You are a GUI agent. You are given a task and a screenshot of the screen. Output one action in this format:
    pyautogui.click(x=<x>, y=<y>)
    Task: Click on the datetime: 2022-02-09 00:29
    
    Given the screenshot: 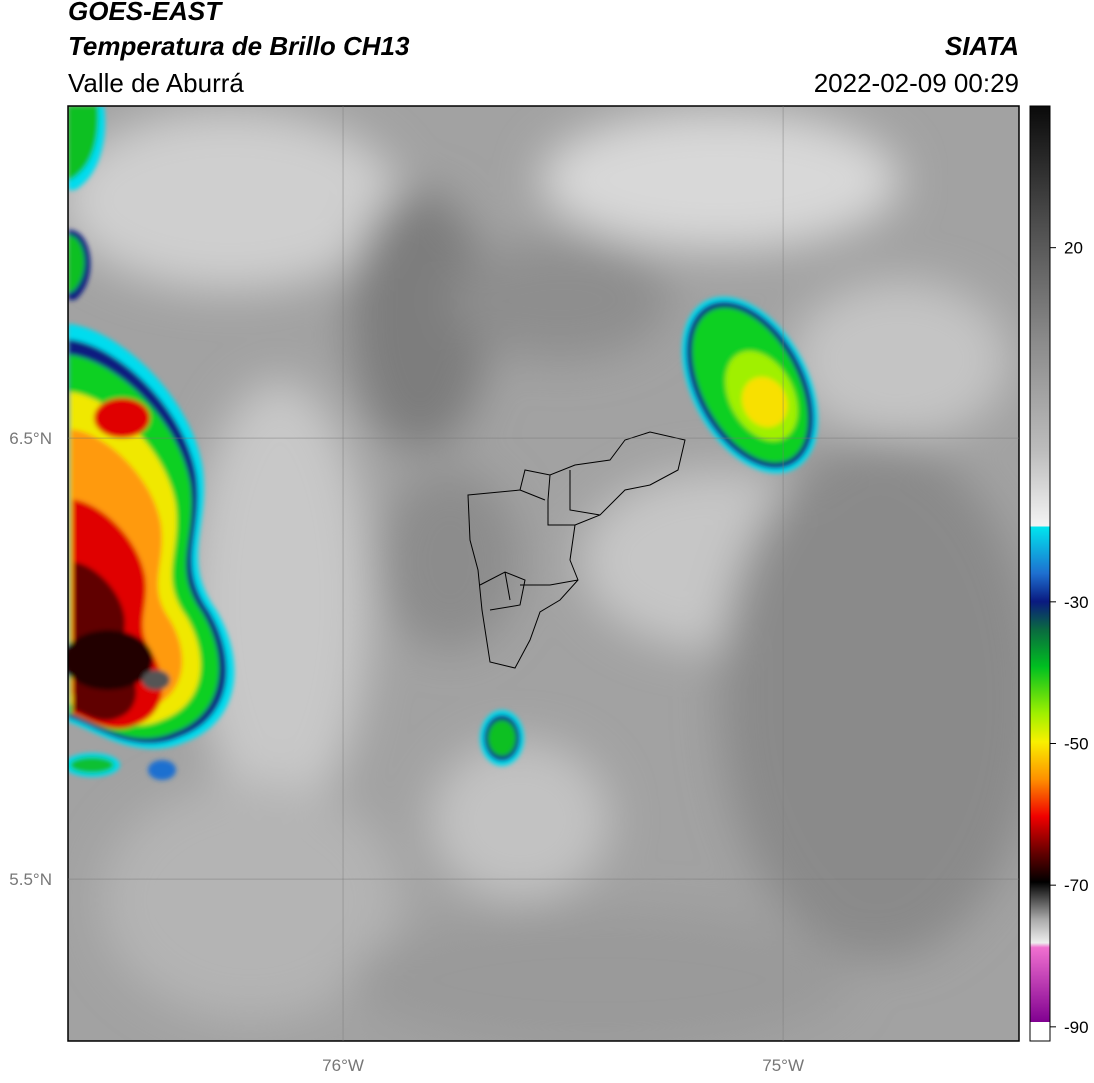 What is the action you would take?
    pyautogui.click(x=916, y=83)
    